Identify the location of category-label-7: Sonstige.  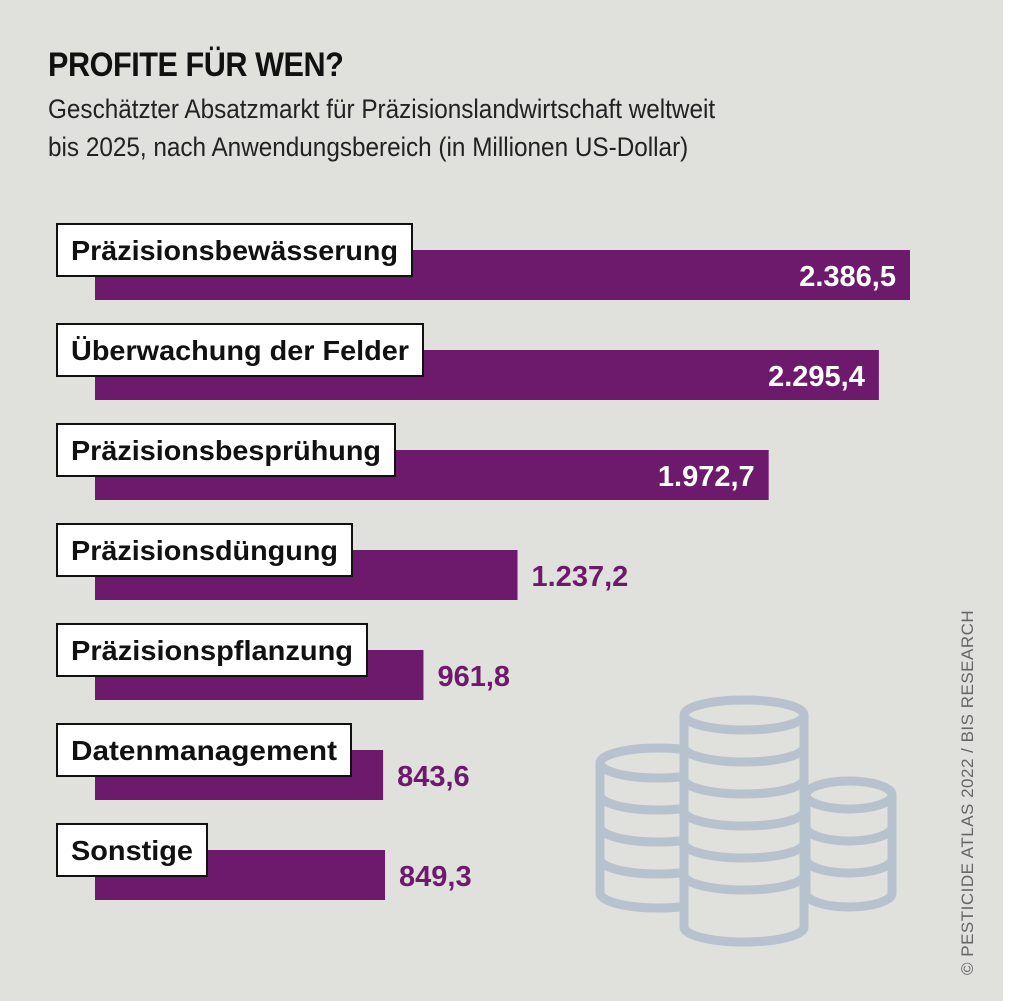
(132, 850).